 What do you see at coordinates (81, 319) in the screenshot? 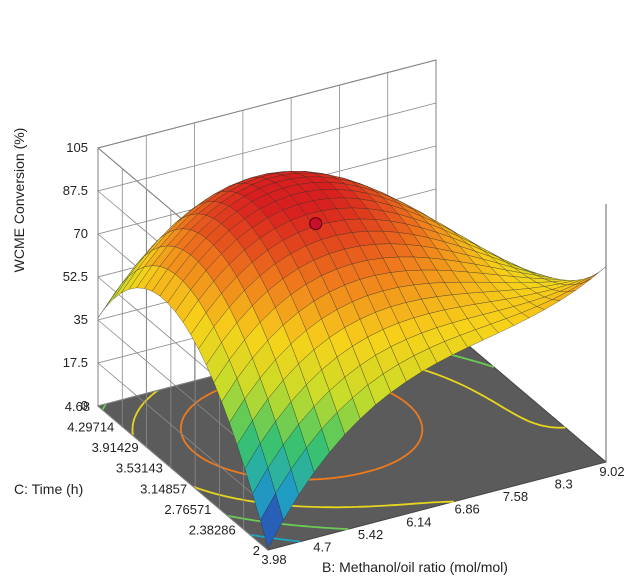
I see `z-tick-label: 35` at bounding box center [81, 319].